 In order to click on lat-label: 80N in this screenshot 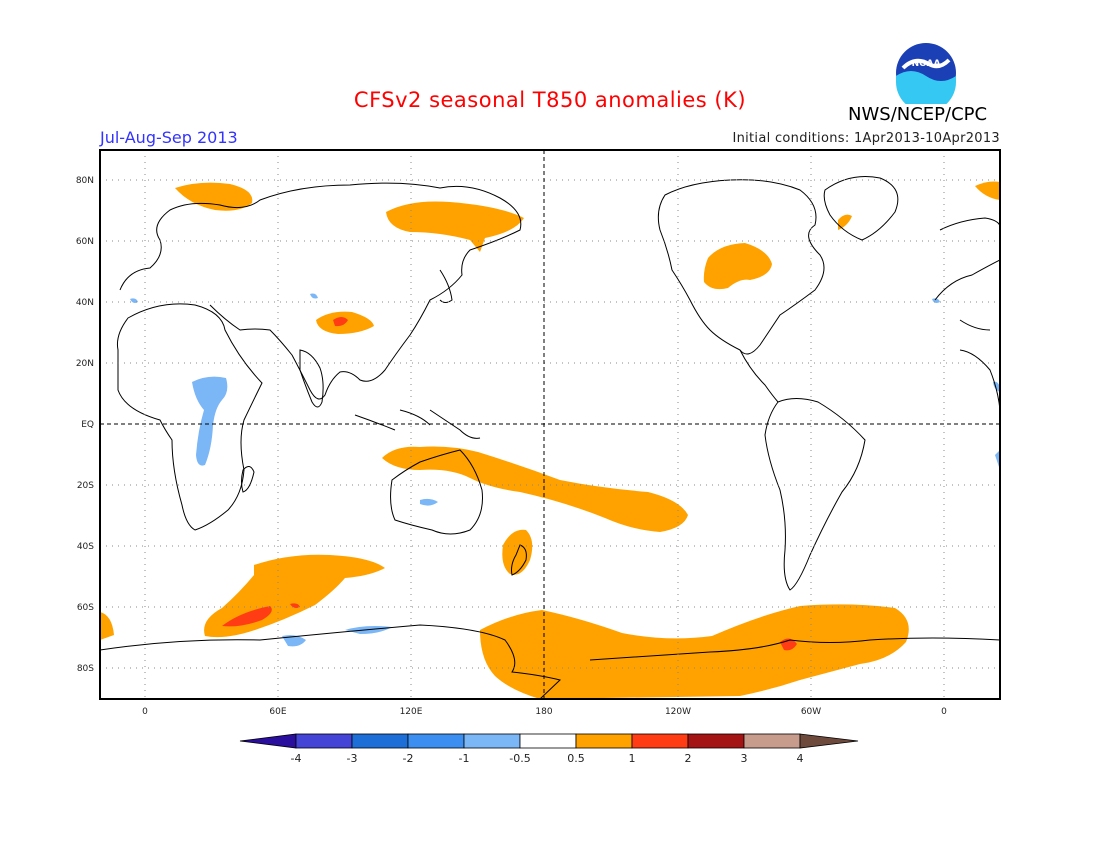, I will do `click(85, 181)`.